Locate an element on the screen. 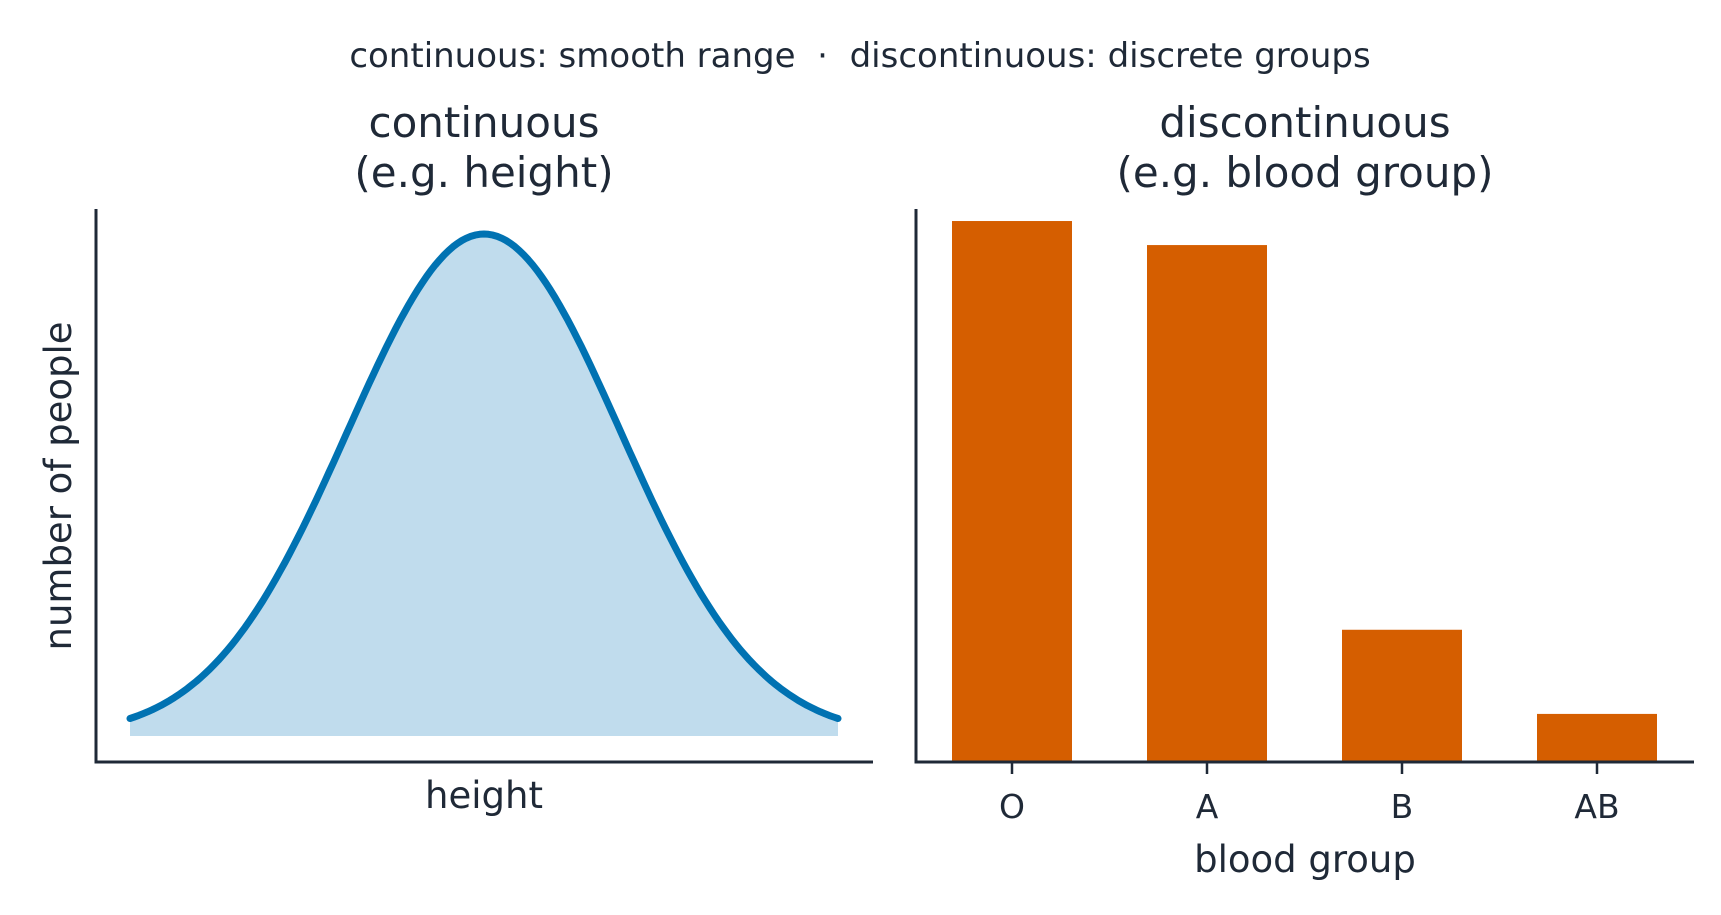 The height and width of the screenshot is (915, 1721). bar-a is located at coordinates (1207, 504).